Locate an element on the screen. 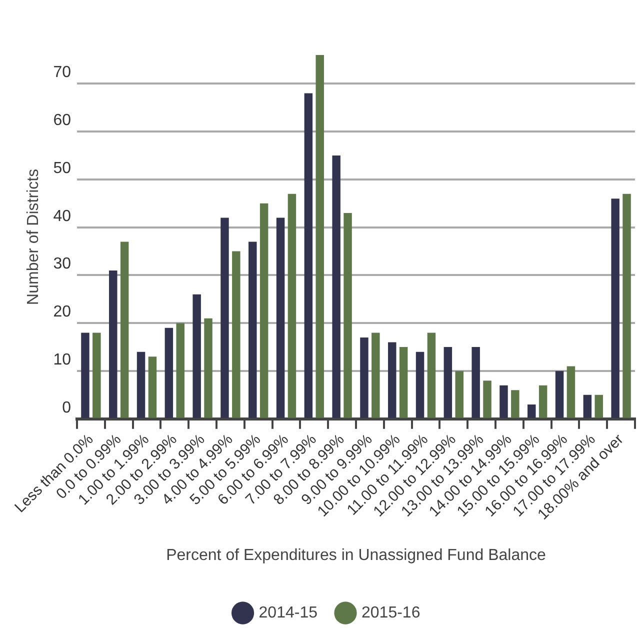  y-tick-label: 0 is located at coordinates (67, 407).